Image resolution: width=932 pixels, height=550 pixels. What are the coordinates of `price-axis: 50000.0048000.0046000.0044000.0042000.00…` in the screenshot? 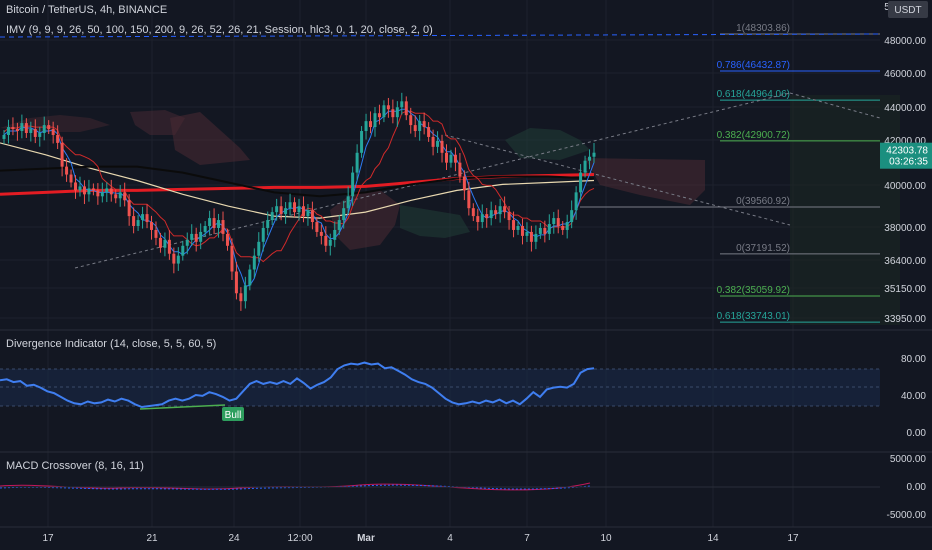 It's located at (906, 261).